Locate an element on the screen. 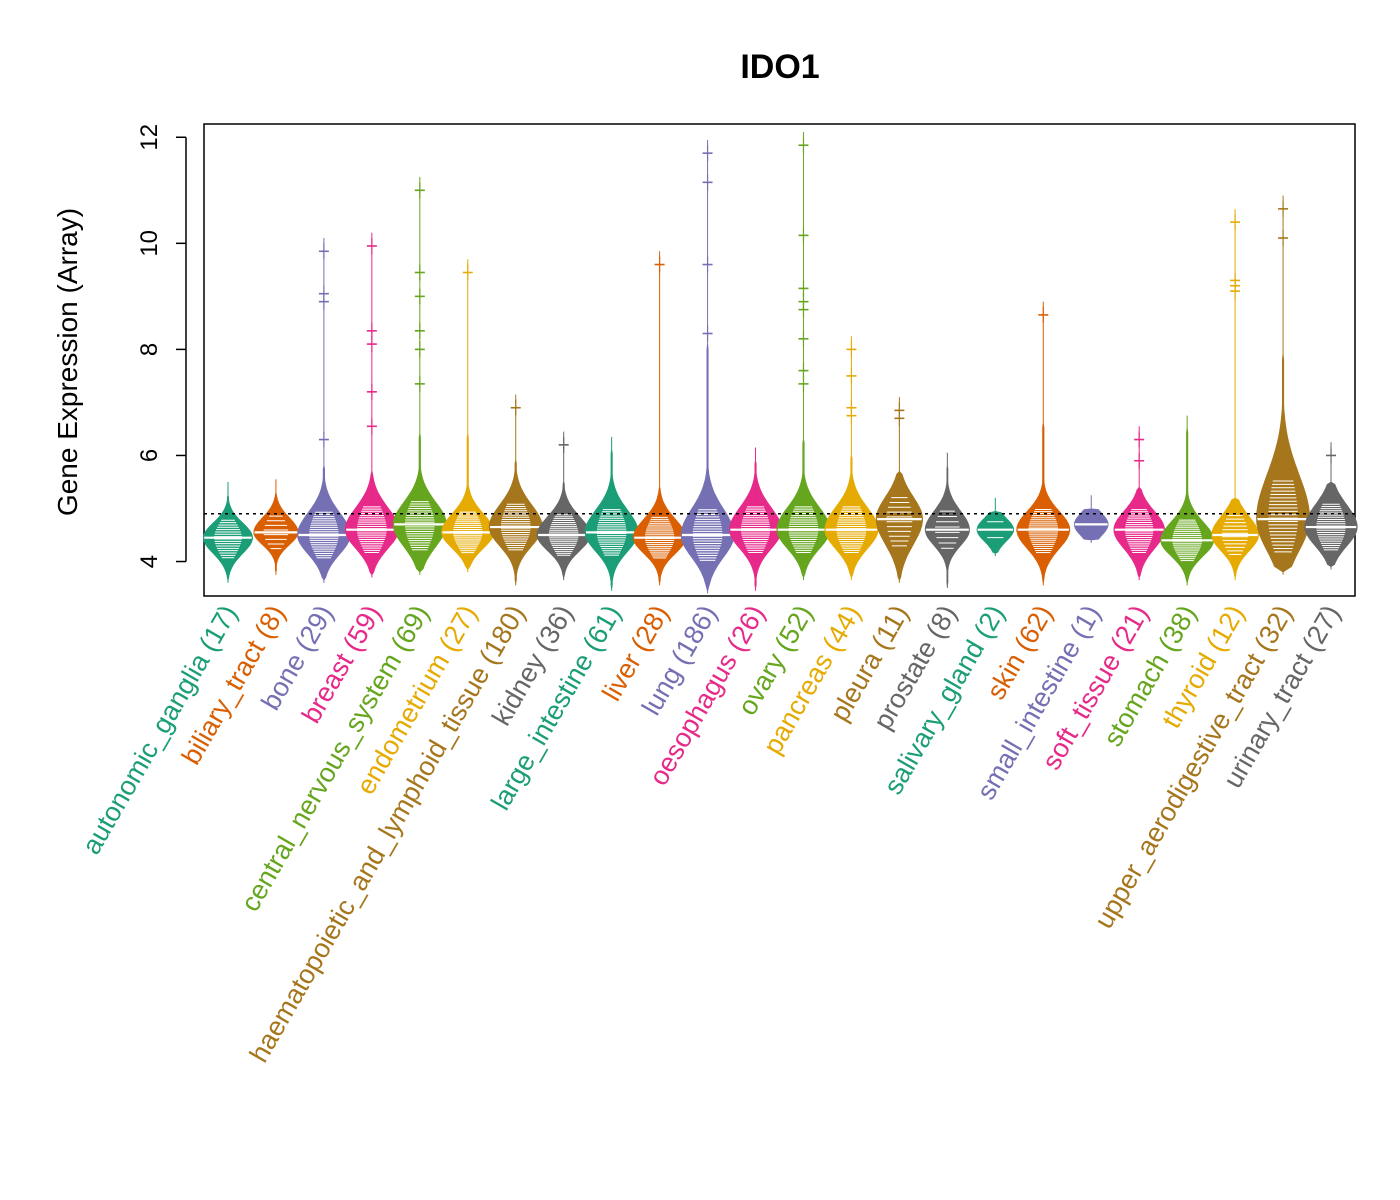 The image size is (1400, 1200). bean-soft_tissue is located at coordinates (1139, 503).